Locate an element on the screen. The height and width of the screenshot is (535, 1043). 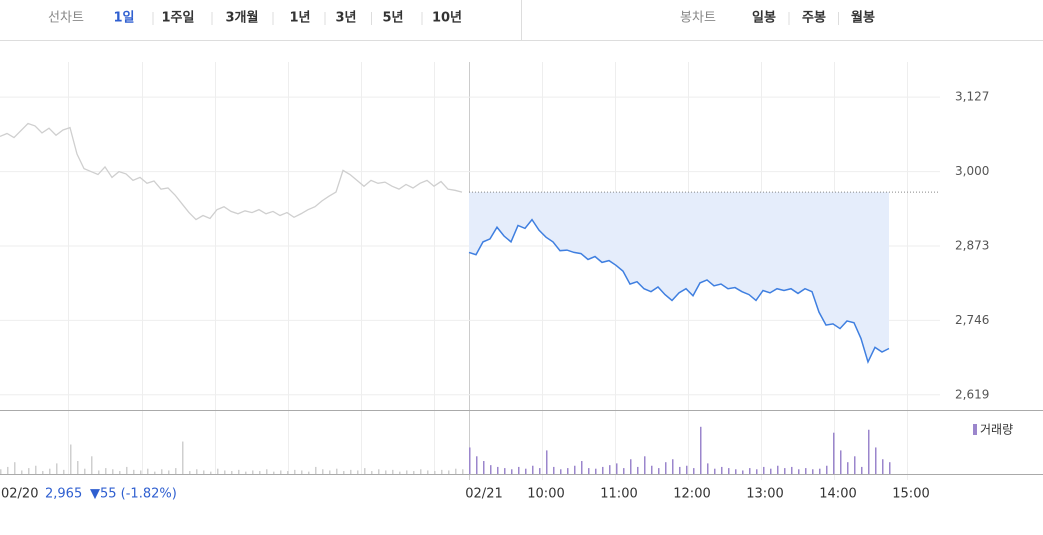
area-fill is located at coordinates (679, 277).